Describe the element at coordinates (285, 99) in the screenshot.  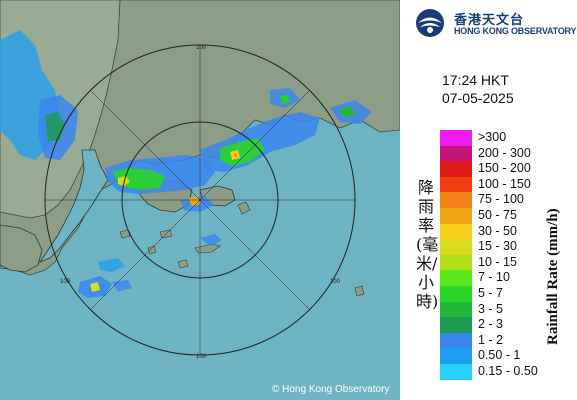
I see `echo-upper-green` at that location.